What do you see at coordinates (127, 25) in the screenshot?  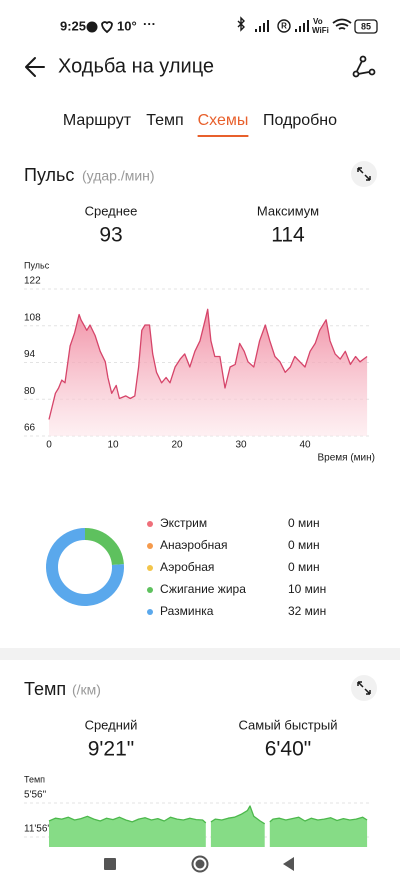 I see `temperature: 10°` at bounding box center [127, 25].